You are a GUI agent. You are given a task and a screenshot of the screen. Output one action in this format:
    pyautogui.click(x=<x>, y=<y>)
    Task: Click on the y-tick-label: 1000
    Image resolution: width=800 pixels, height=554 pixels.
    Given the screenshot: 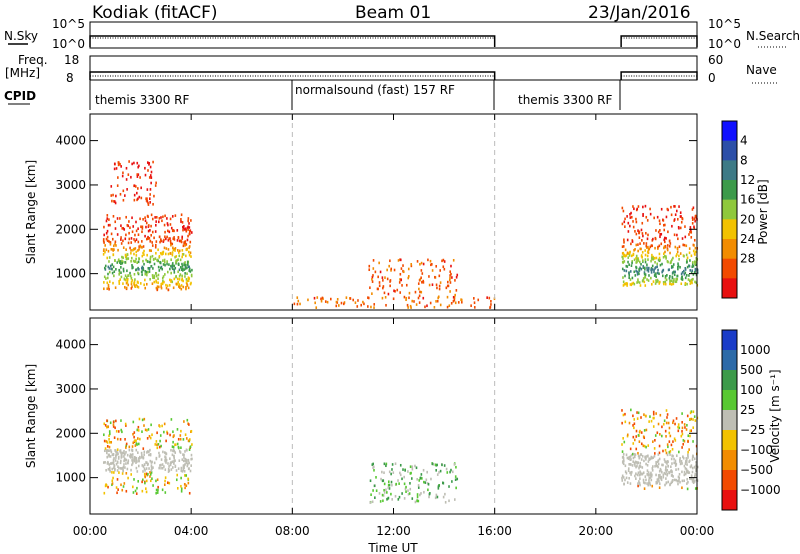 What is the action you would take?
    pyautogui.click(x=70, y=274)
    